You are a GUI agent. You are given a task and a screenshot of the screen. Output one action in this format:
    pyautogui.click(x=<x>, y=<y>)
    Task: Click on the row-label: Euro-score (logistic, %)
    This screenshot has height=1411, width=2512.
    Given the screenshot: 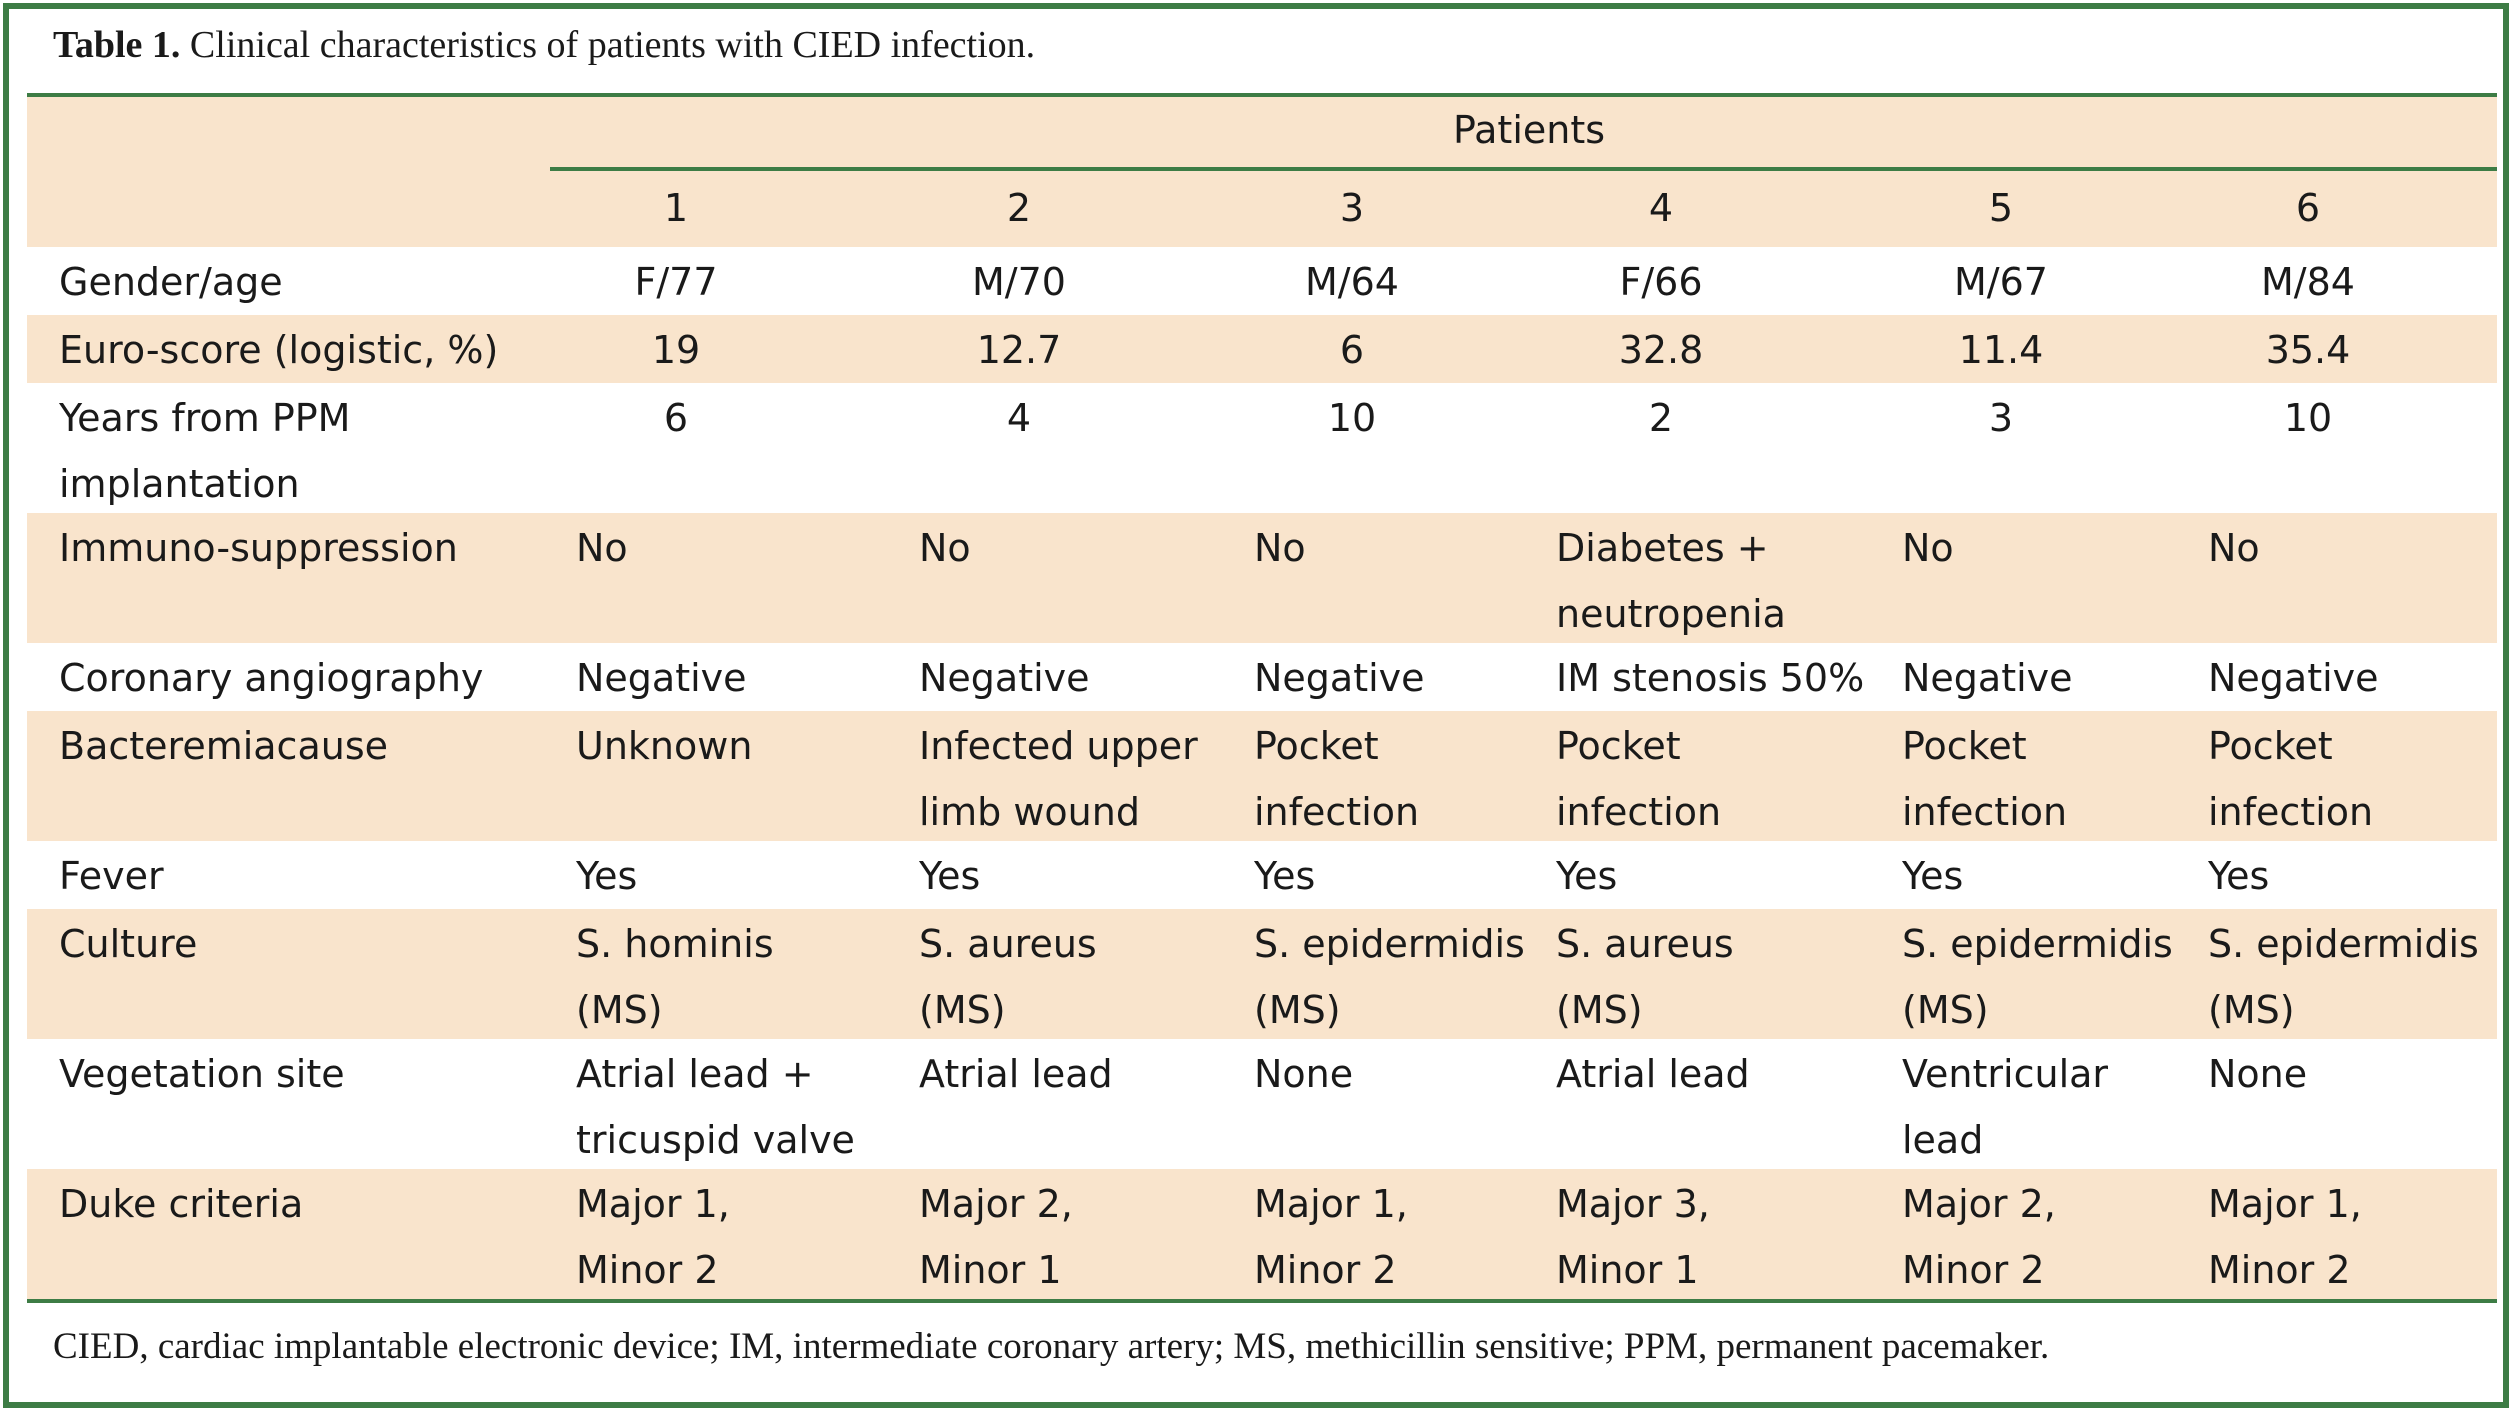 What is the action you would take?
    pyautogui.click(x=279, y=350)
    